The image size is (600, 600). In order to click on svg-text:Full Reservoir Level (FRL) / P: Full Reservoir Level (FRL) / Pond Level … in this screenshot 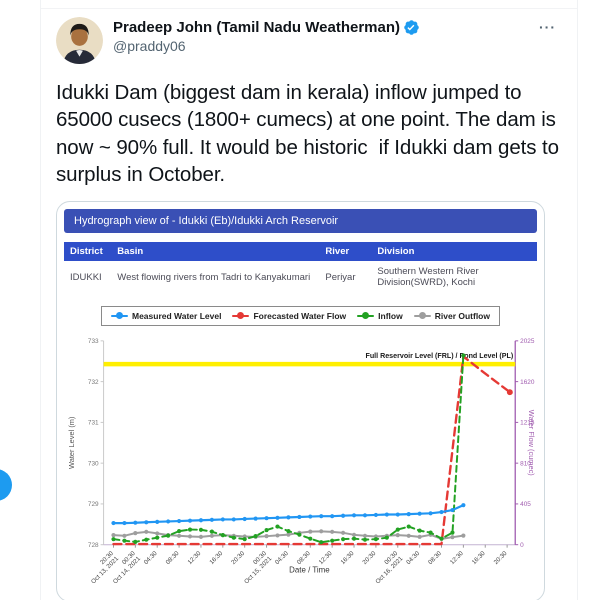, I will do `click(439, 356)`.